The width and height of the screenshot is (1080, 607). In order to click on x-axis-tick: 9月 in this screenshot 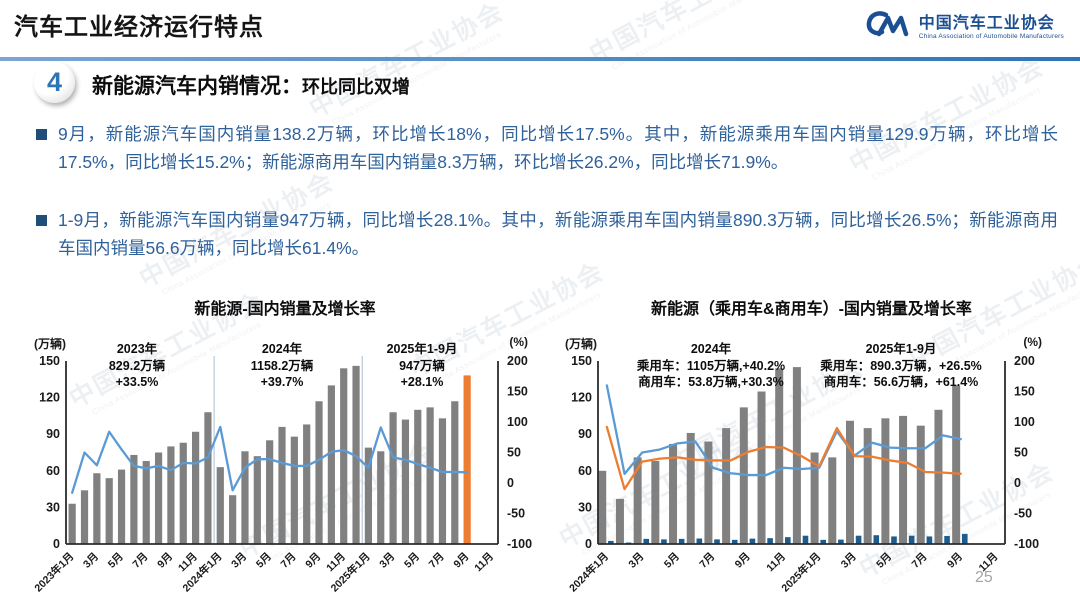, I will do `click(313, 561)`.